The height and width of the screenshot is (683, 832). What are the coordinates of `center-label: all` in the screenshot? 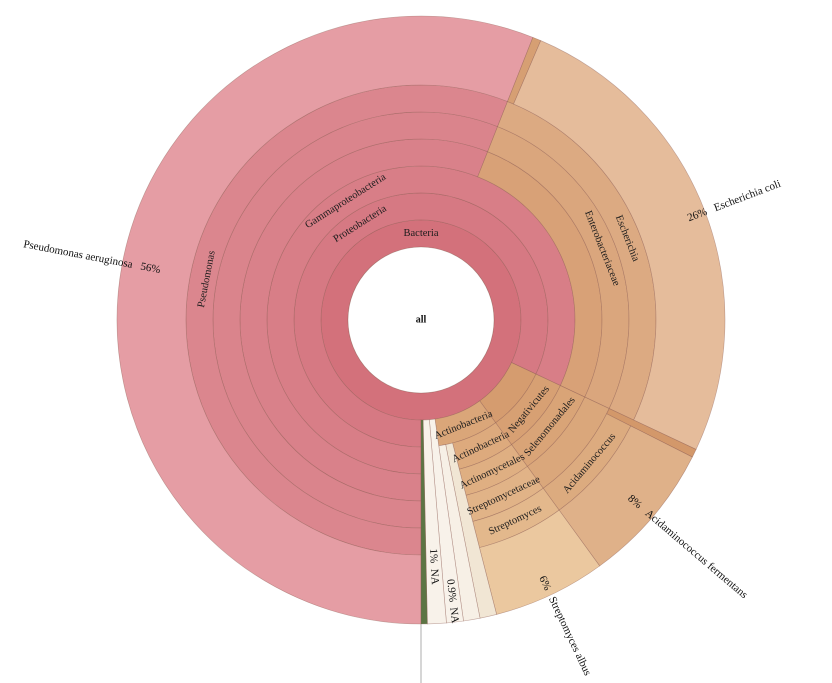 It's located at (421, 320).